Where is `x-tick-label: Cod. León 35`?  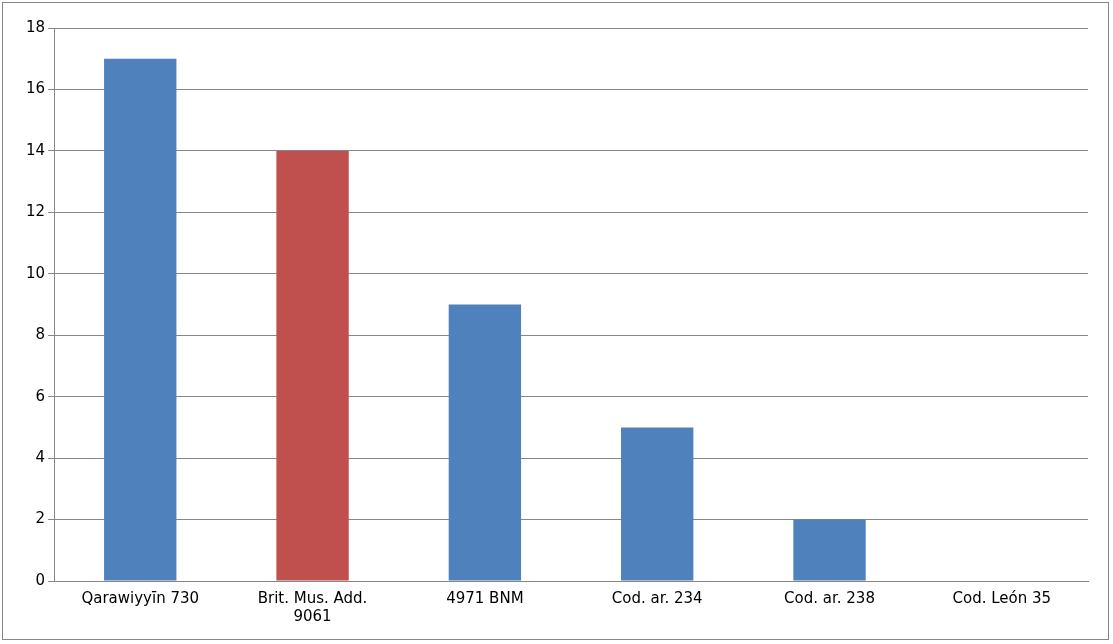 x-tick-label: Cod. León 35 is located at coordinates (1002, 597).